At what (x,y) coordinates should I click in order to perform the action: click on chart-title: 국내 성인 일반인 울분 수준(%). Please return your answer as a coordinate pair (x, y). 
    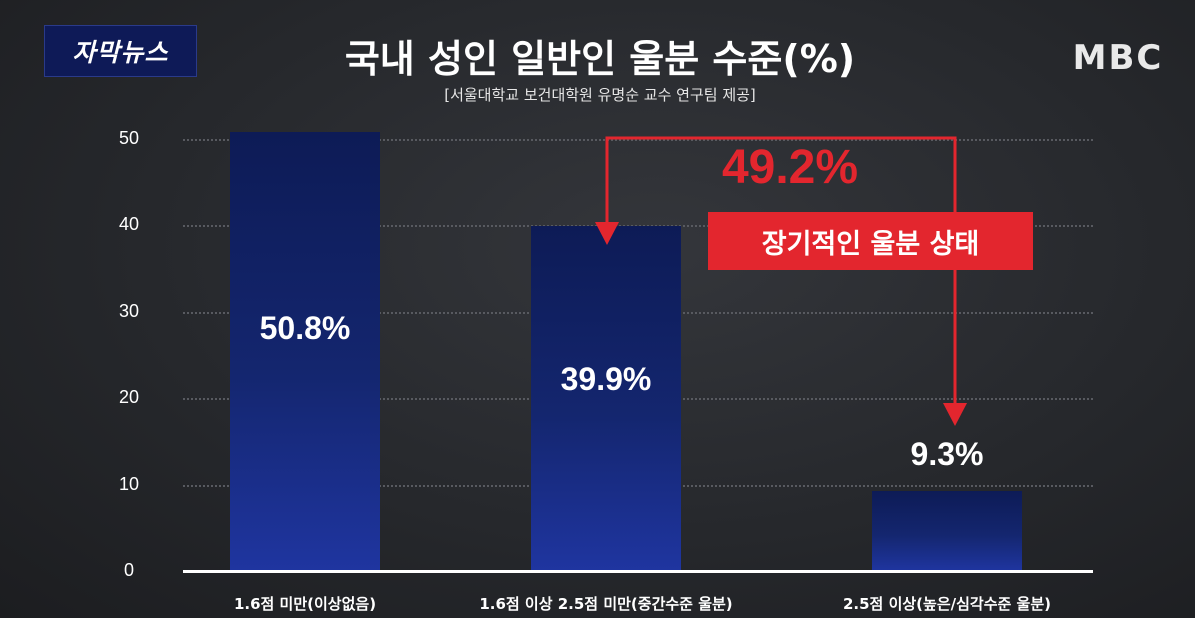
    Looking at the image, I should click on (600, 59).